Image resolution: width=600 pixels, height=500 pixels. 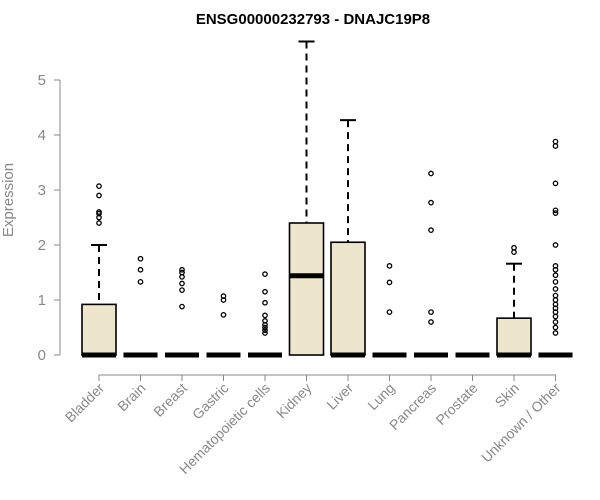 What do you see at coordinates (42, 80) in the screenshot?
I see `y-tick-label: 5` at bounding box center [42, 80].